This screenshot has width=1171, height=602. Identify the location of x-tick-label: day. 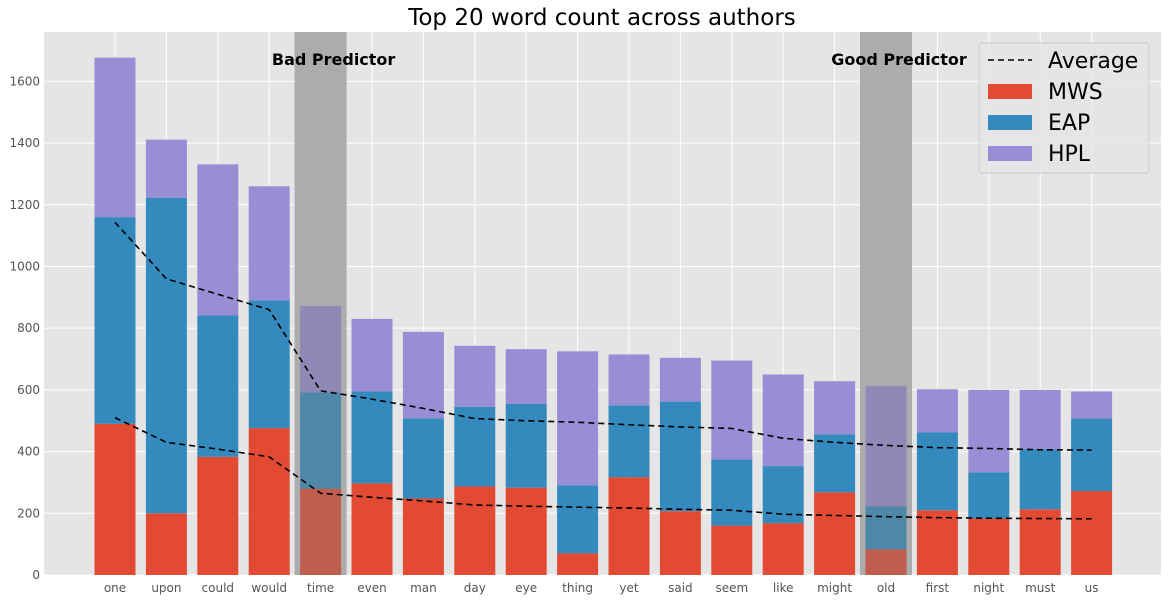
(475, 588).